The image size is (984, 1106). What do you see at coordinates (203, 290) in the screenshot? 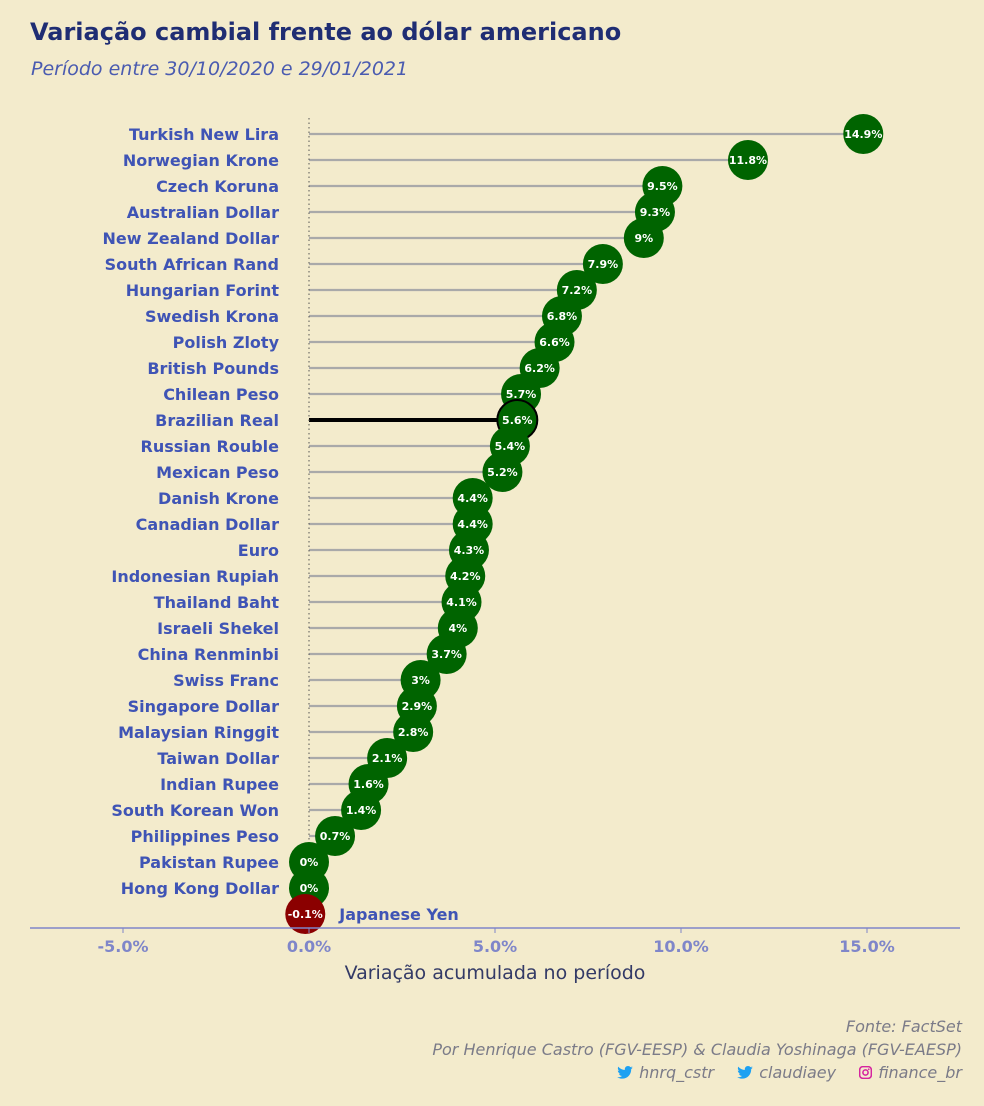
I see `category-label: Hungarian Forint` at bounding box center [203, 290].